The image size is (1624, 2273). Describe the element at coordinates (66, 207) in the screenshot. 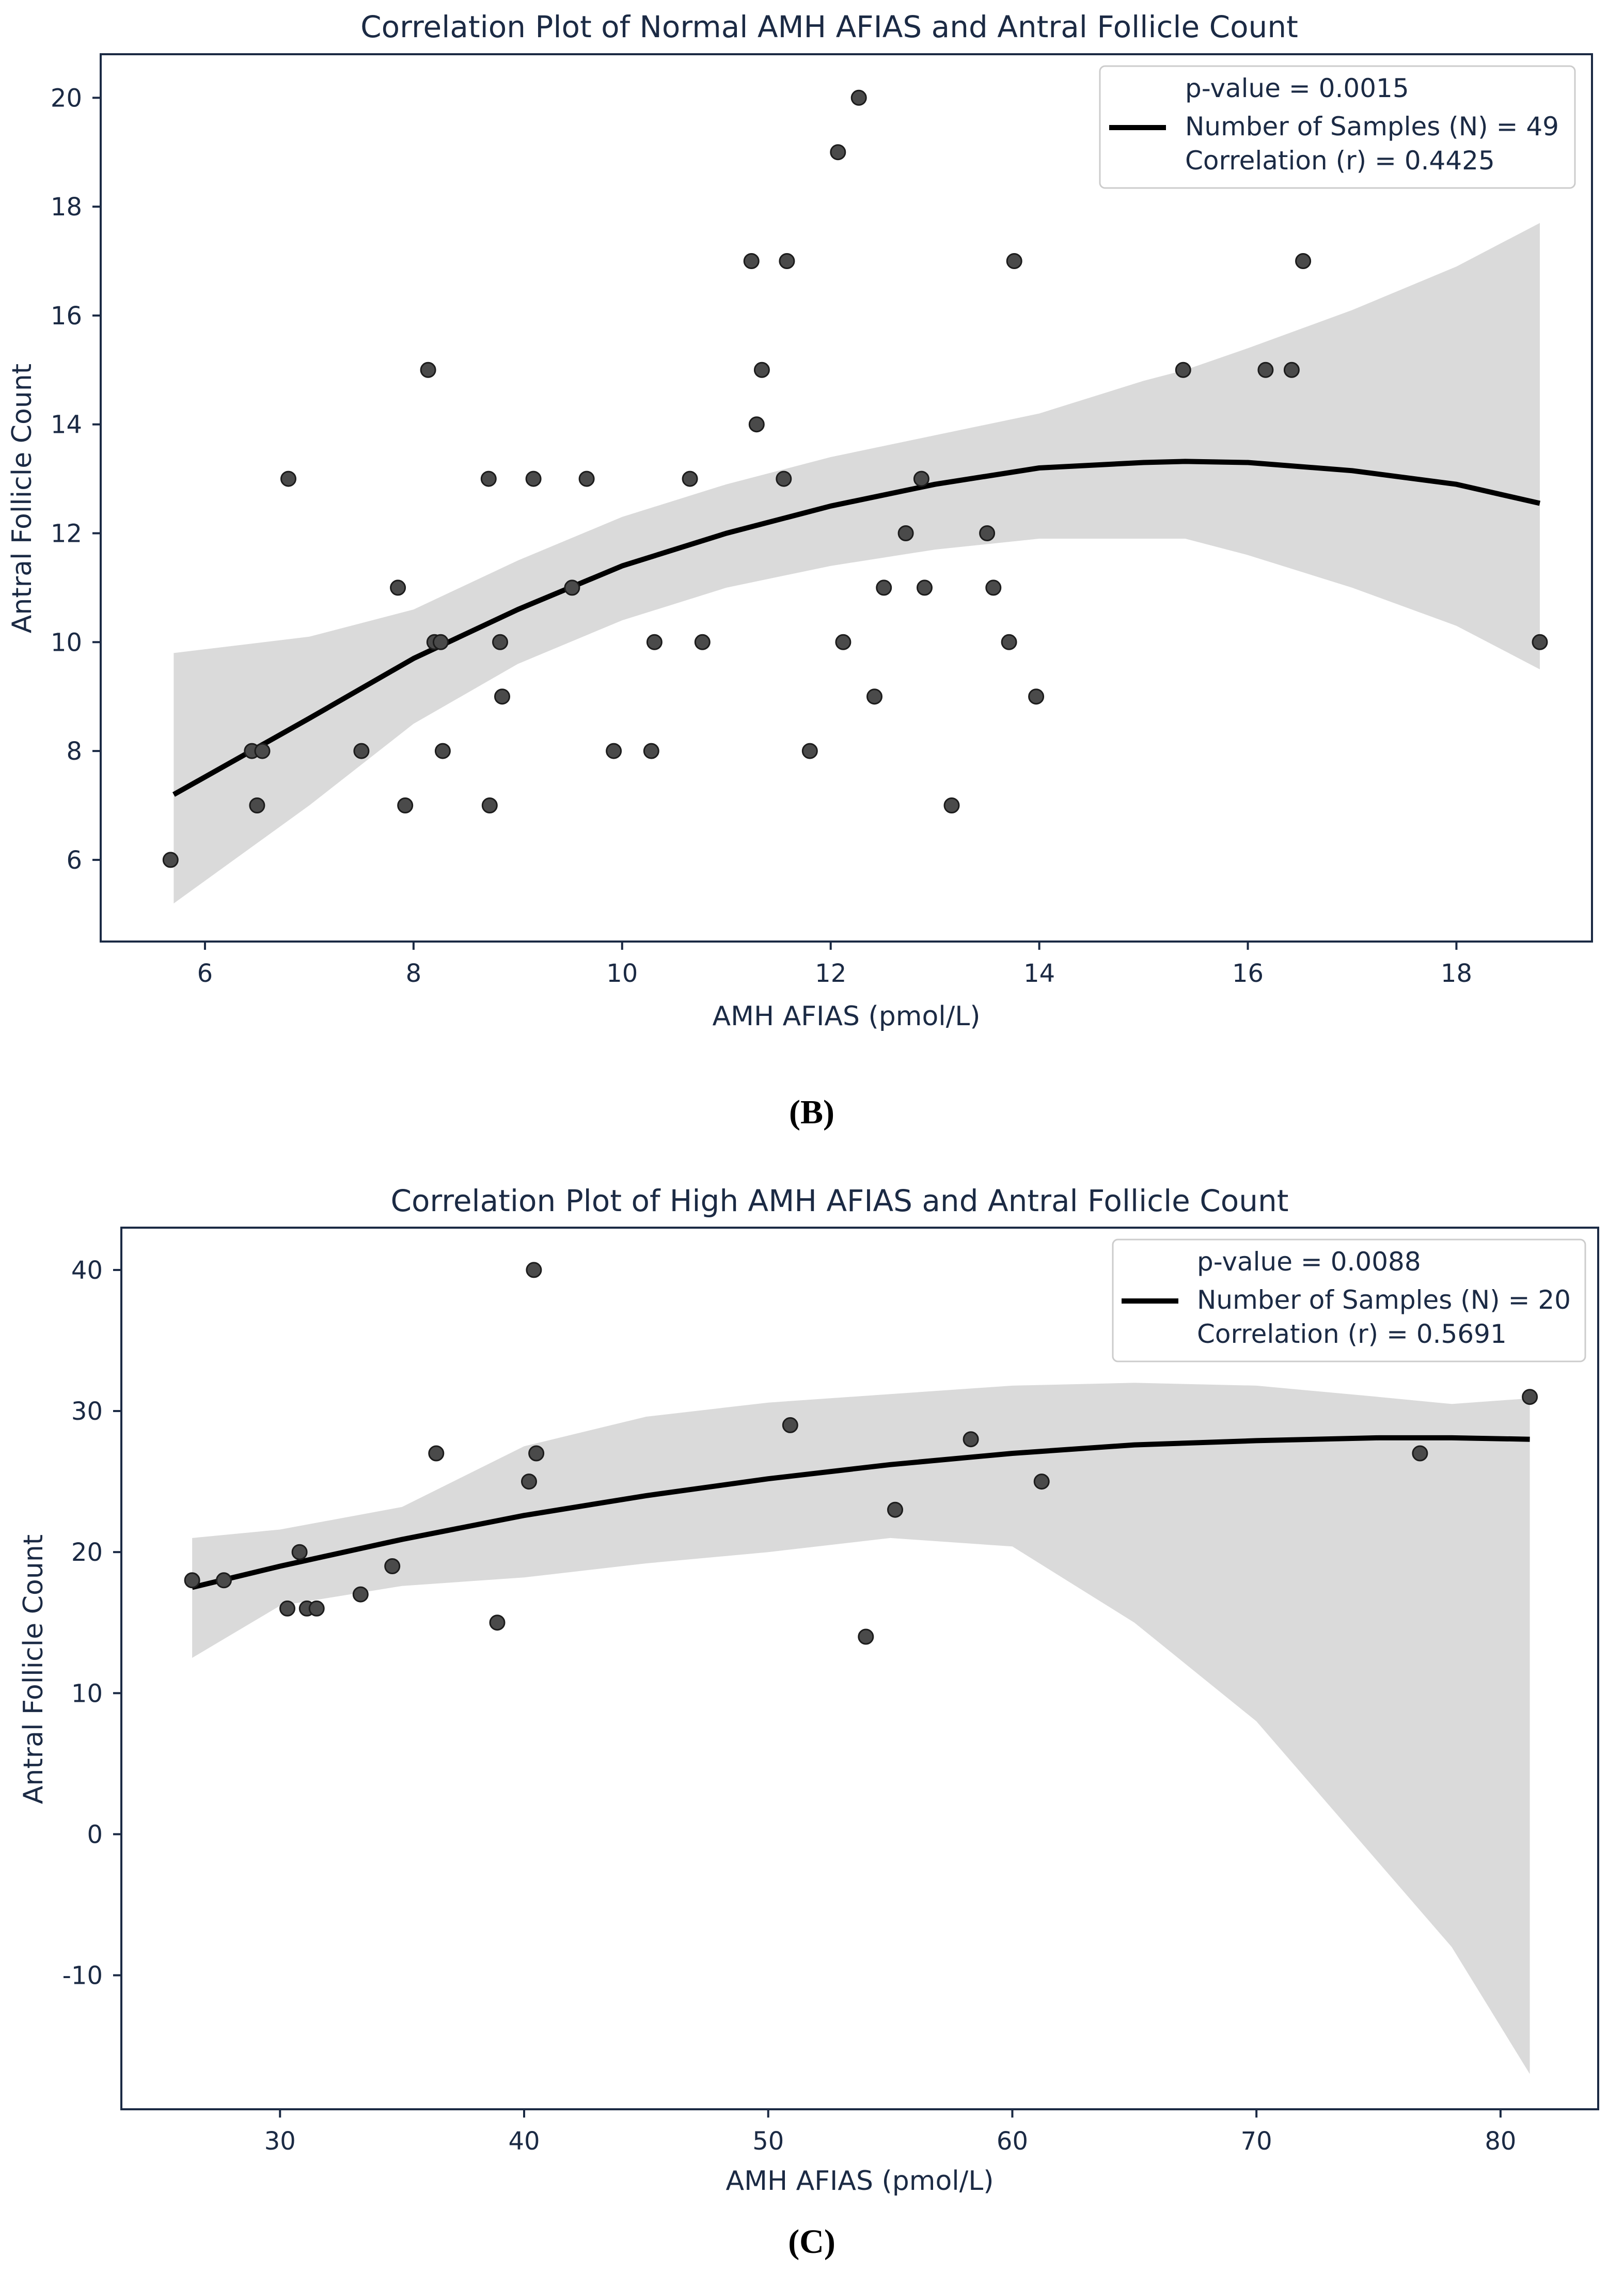

I see `chart-b-y-tick-label: 18` at that location.